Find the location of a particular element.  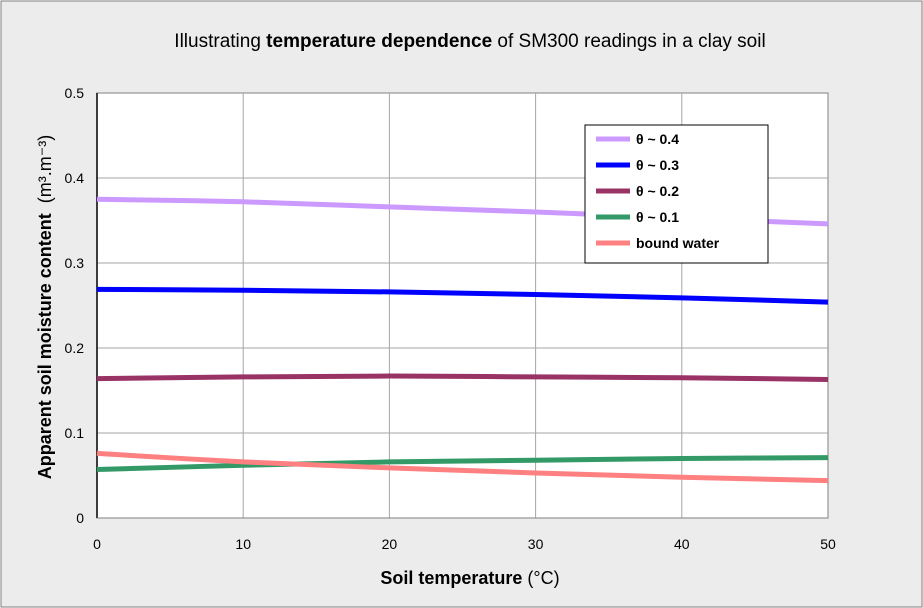

x-tick-labels: 0 10 20 30 40 50 is located at coordinates (464, 544).